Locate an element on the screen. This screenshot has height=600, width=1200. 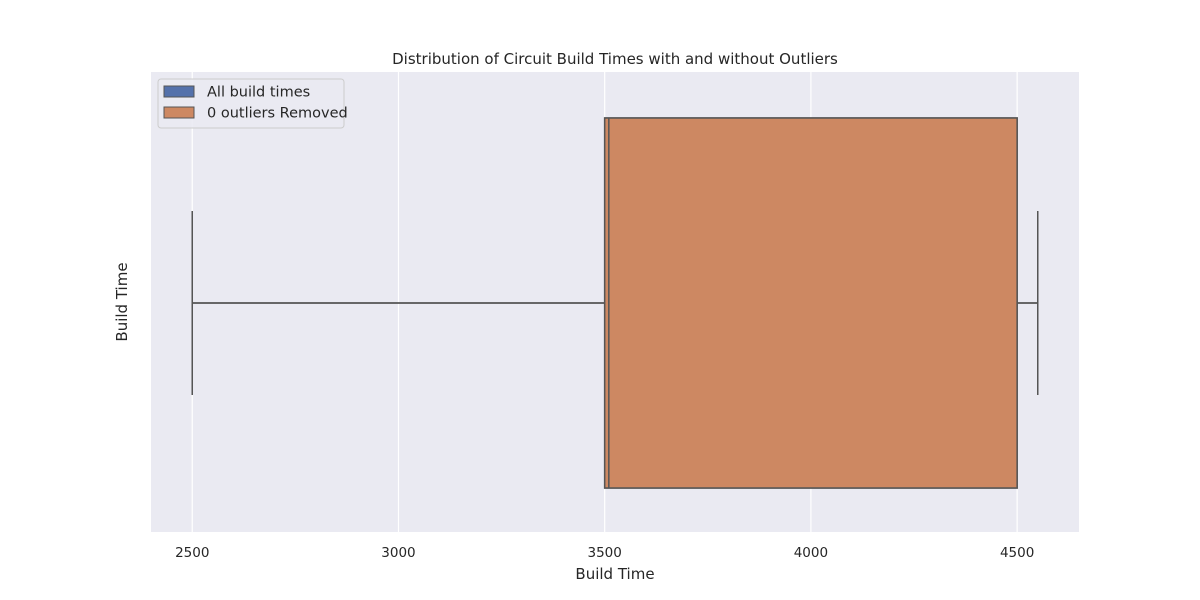
x-tick-label: 4500 is located at coordinates (1017, 553).